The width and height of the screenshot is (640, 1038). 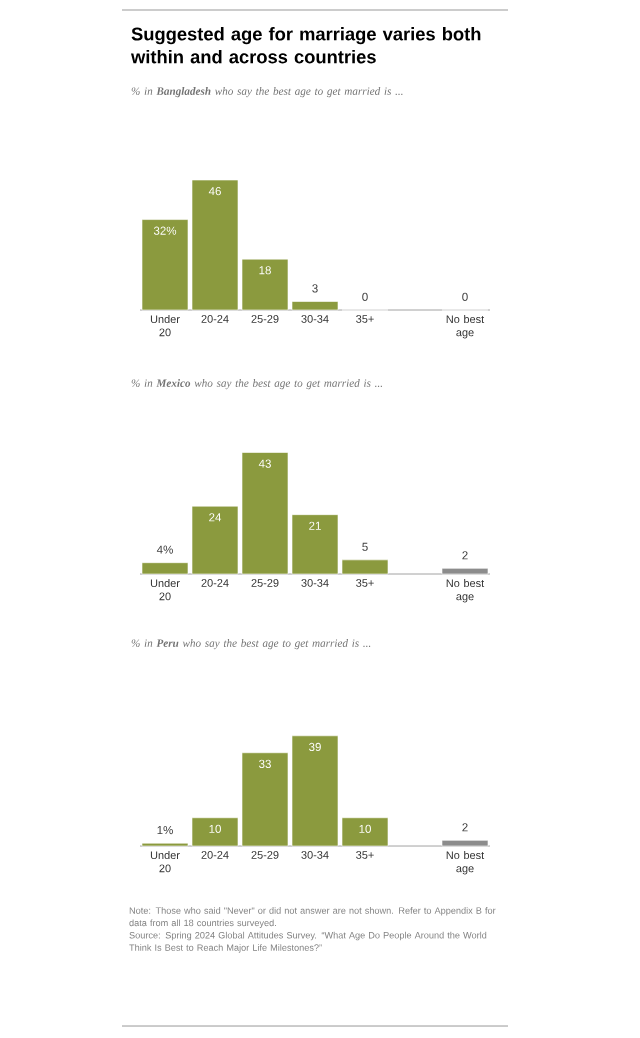 I want to click on chart-title: Suggested age for marriage varies both within and across countries, so click(x=305, y=45).